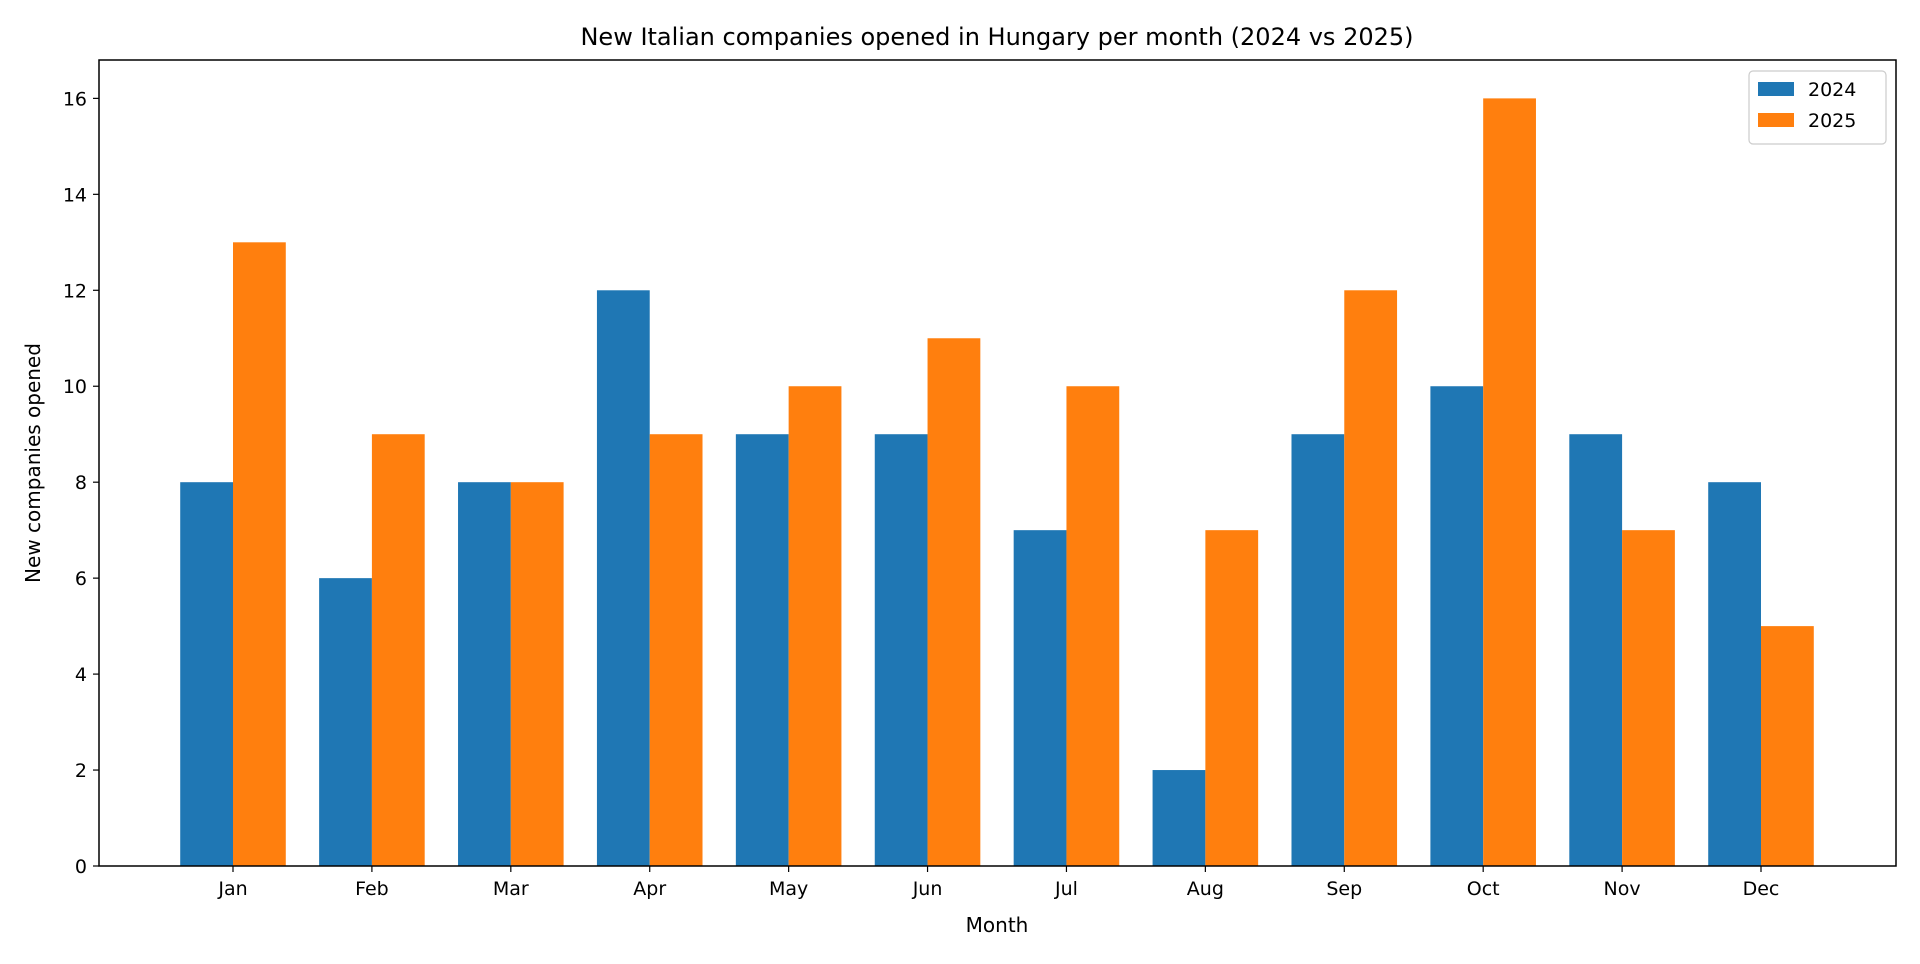 The height and width of the screenshot is (964, 1920). I want to click on bar-2024-Dec, so click(1734, 674).